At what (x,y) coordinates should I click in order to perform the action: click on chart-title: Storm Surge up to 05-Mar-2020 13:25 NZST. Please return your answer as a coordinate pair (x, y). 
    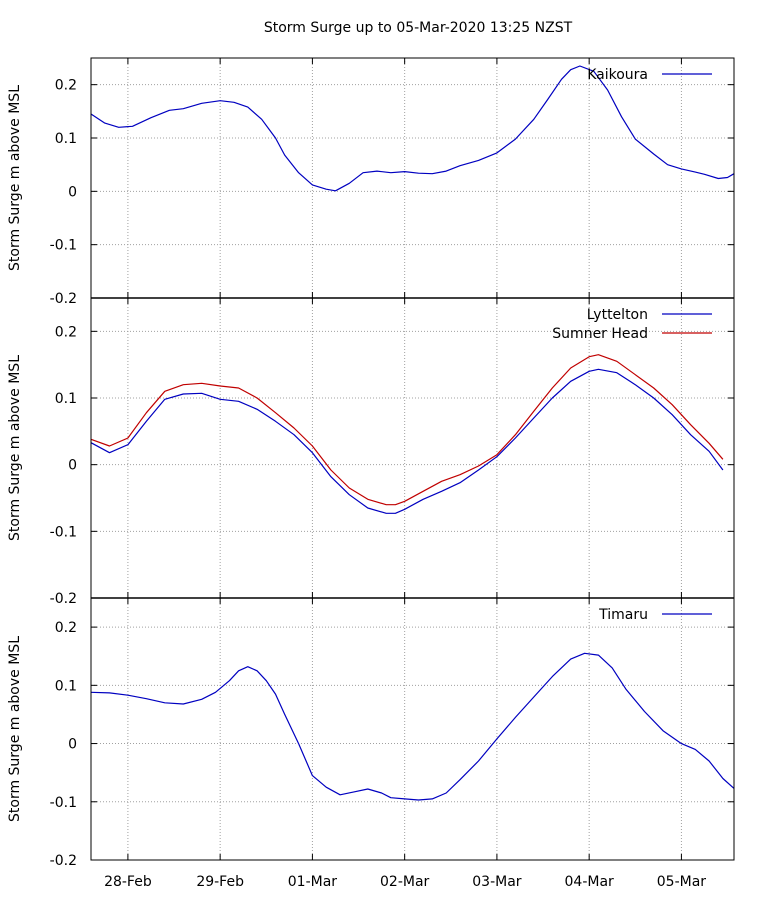
    Looking at the image, I should click on (418, 28).